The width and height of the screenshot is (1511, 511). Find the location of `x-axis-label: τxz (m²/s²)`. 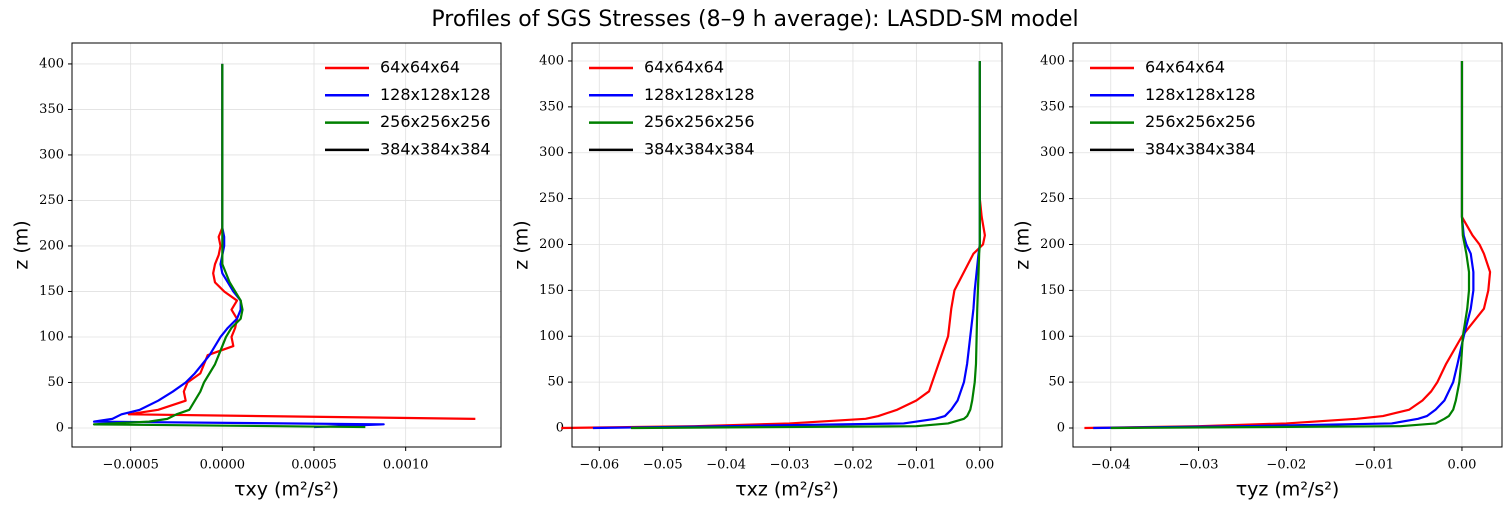

x-axis-label: τxz (m²/s²) is located at coordinates (787, 490).